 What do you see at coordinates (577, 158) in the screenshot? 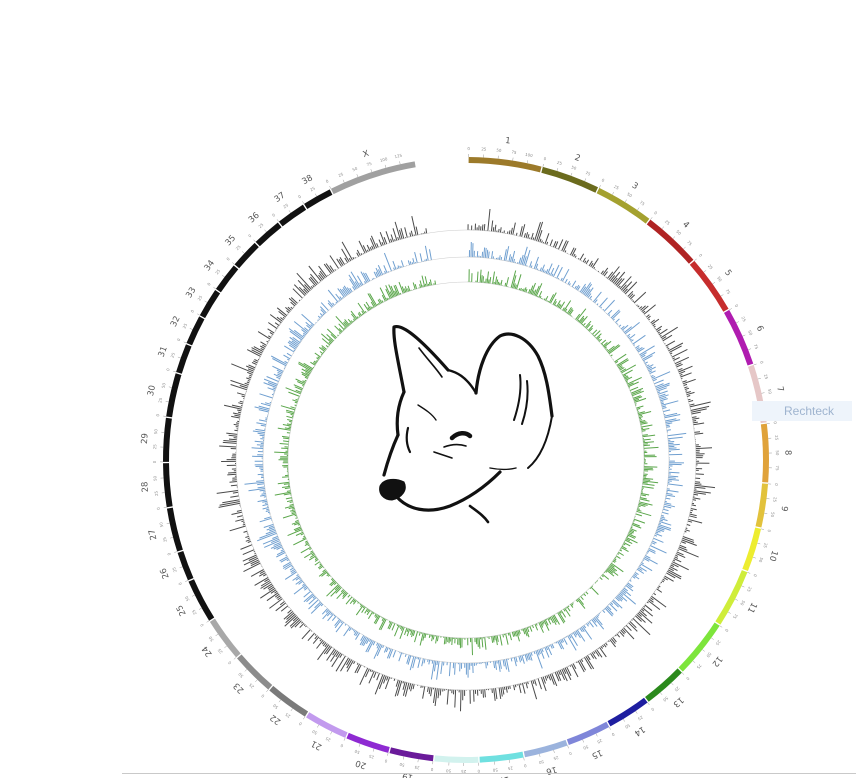
I see `chromosome-label: 2` at bounding box center [577, 158].